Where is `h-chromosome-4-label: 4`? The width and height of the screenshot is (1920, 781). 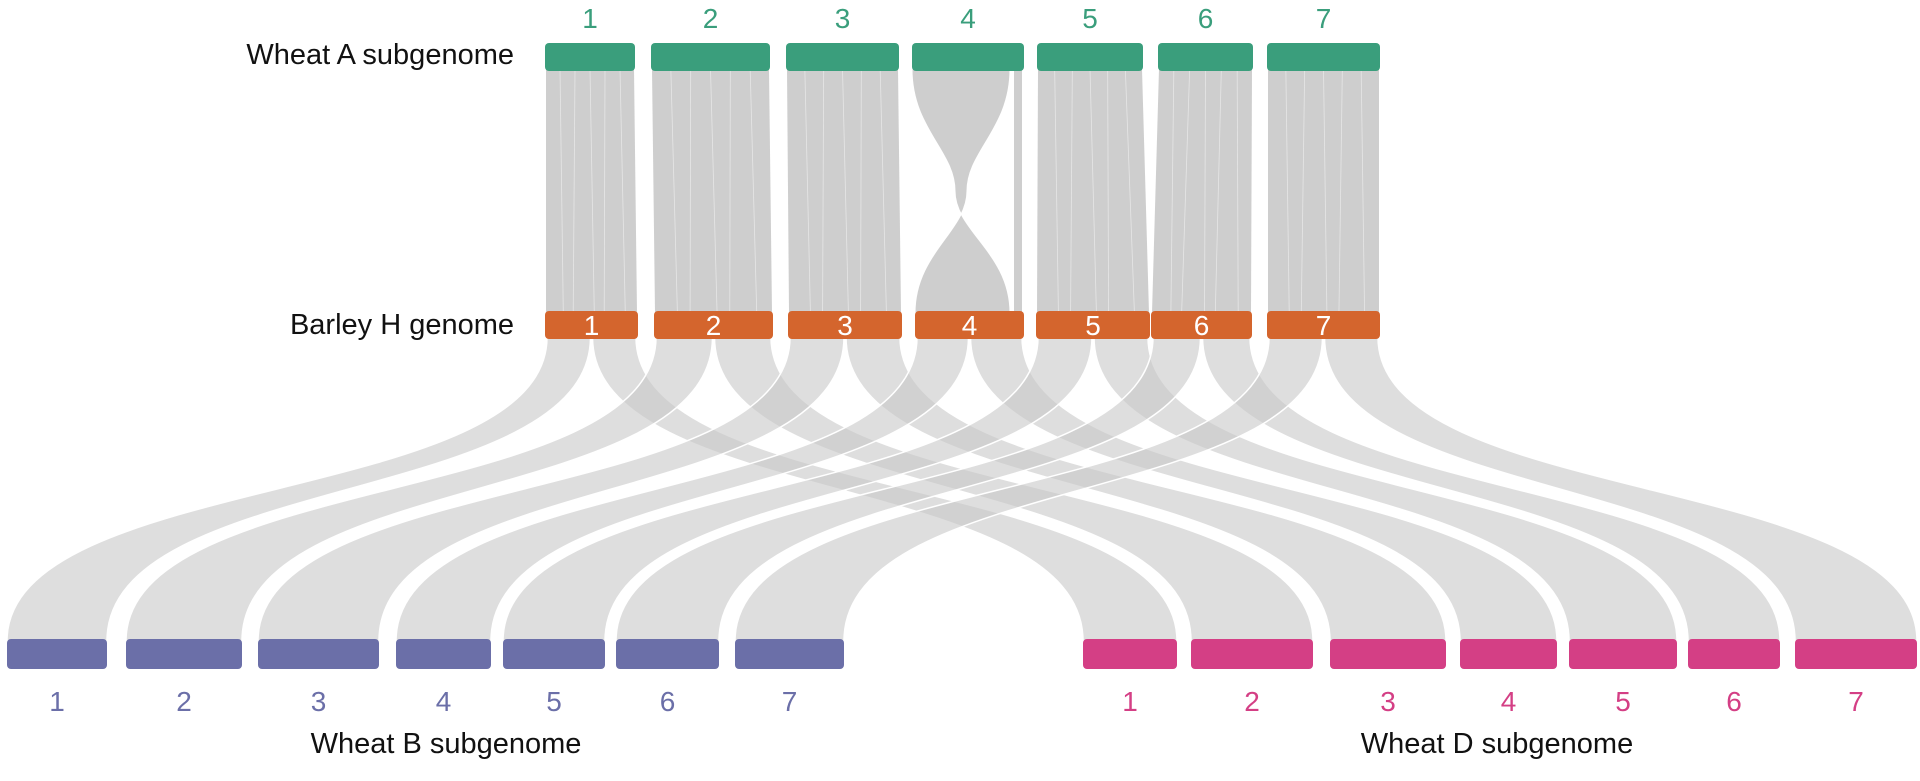
h-chromosome-4-label: 4 is located at coordinates (970, 325).